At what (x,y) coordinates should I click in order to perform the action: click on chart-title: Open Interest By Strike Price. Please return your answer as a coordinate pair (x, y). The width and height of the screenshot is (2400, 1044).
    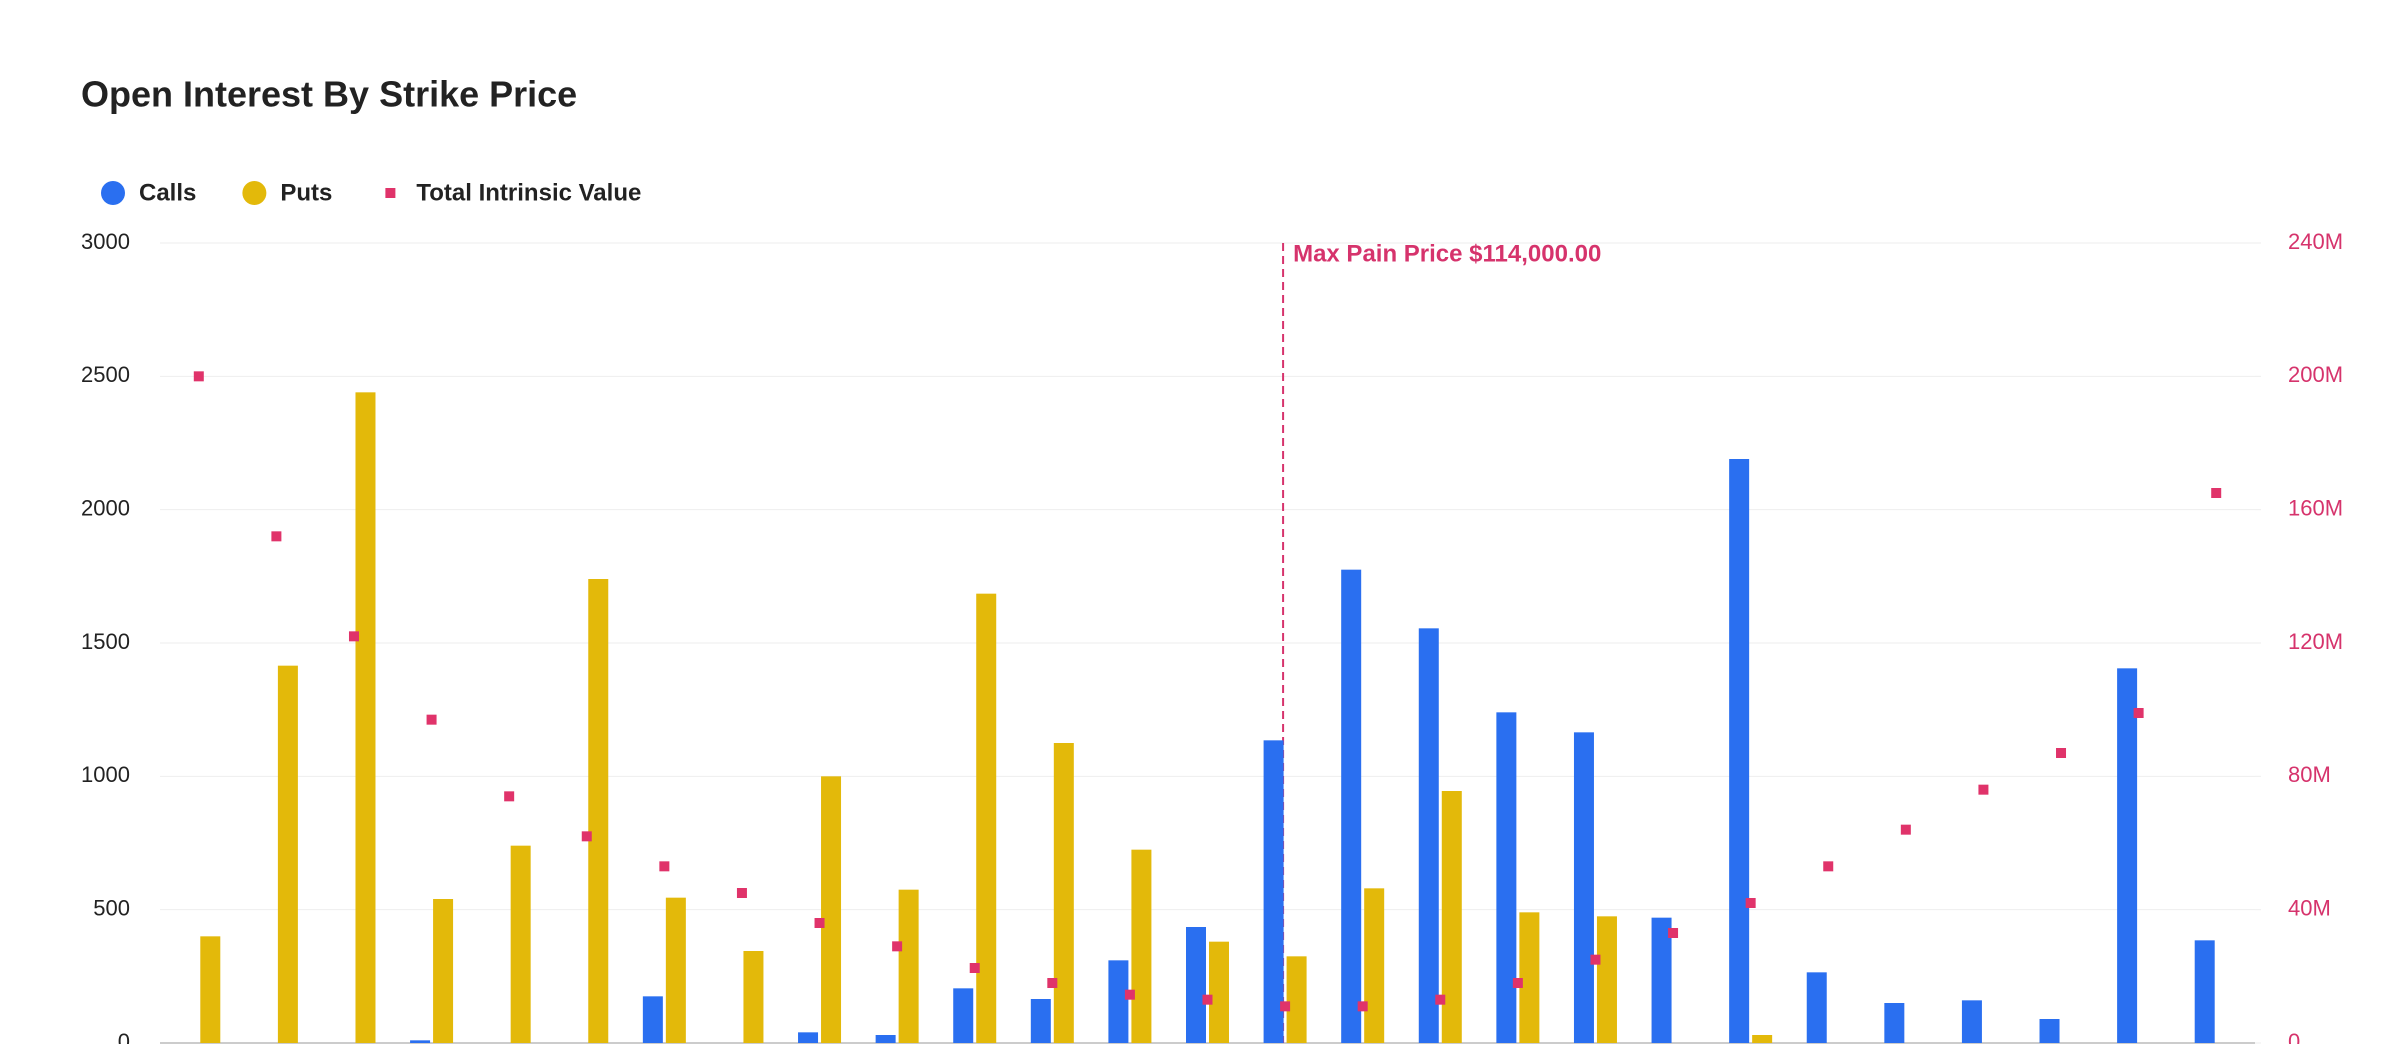
    Looking at the image, I should click on (329, 94).